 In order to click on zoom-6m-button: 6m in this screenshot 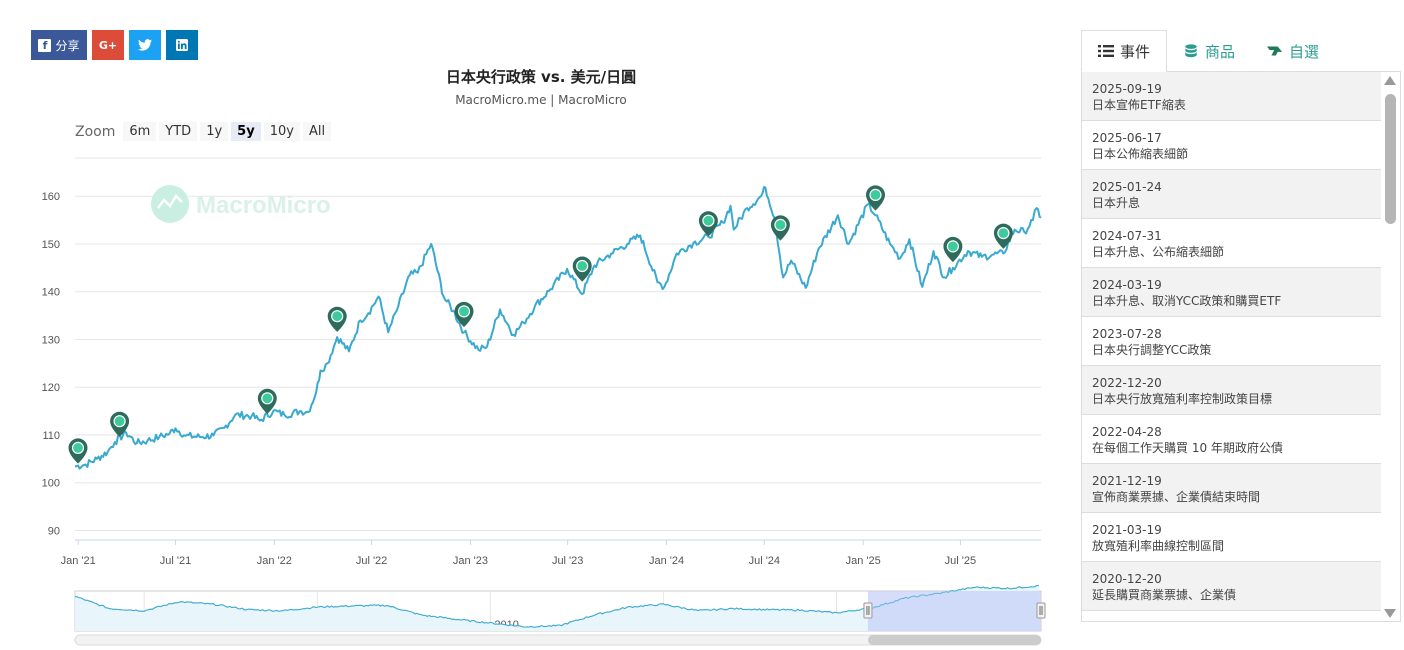, I will do `click(140, 131)`.